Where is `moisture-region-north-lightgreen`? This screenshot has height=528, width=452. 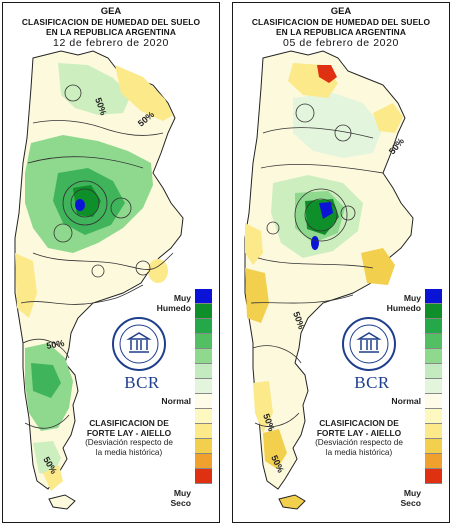 moisture-region-north-lightgreen is located at coordinates (338, 125).